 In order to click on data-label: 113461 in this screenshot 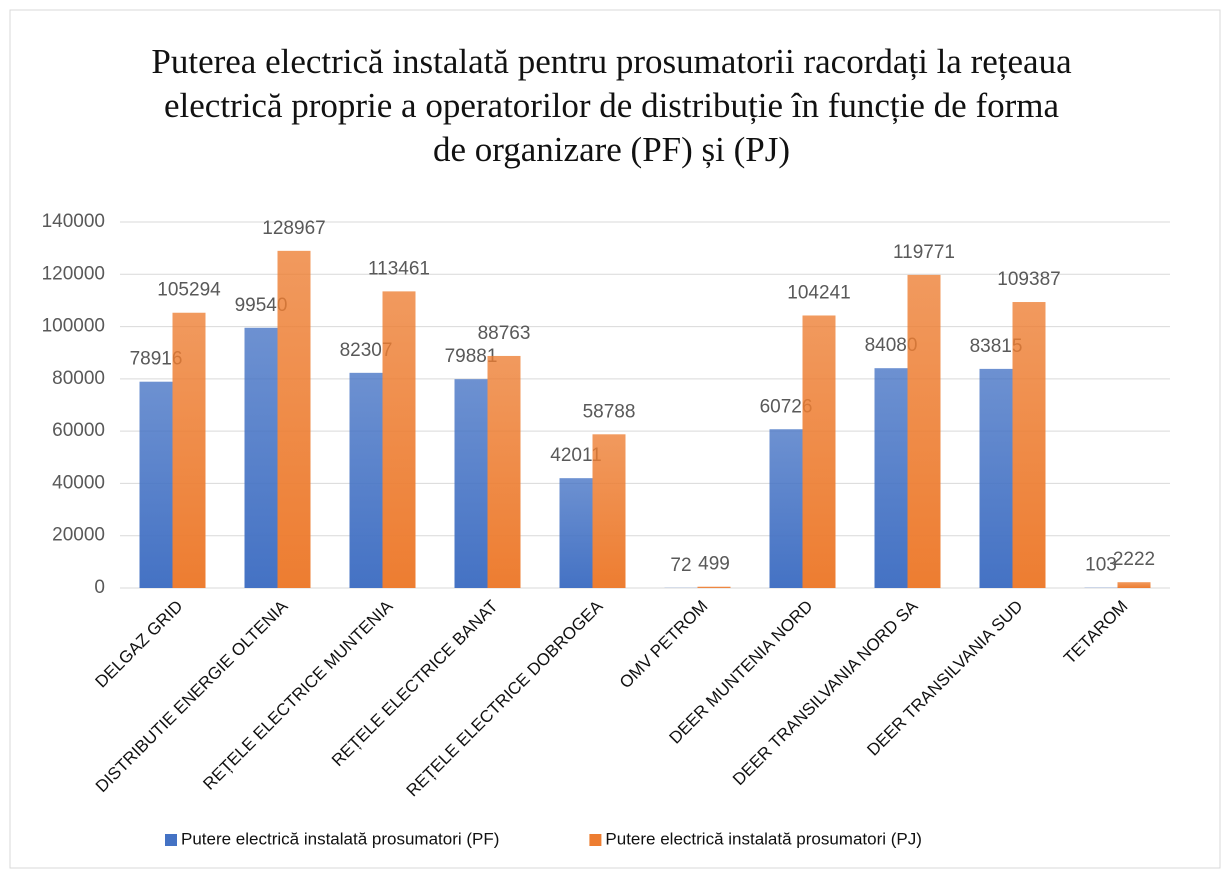, I will do `click(399, 268)`.